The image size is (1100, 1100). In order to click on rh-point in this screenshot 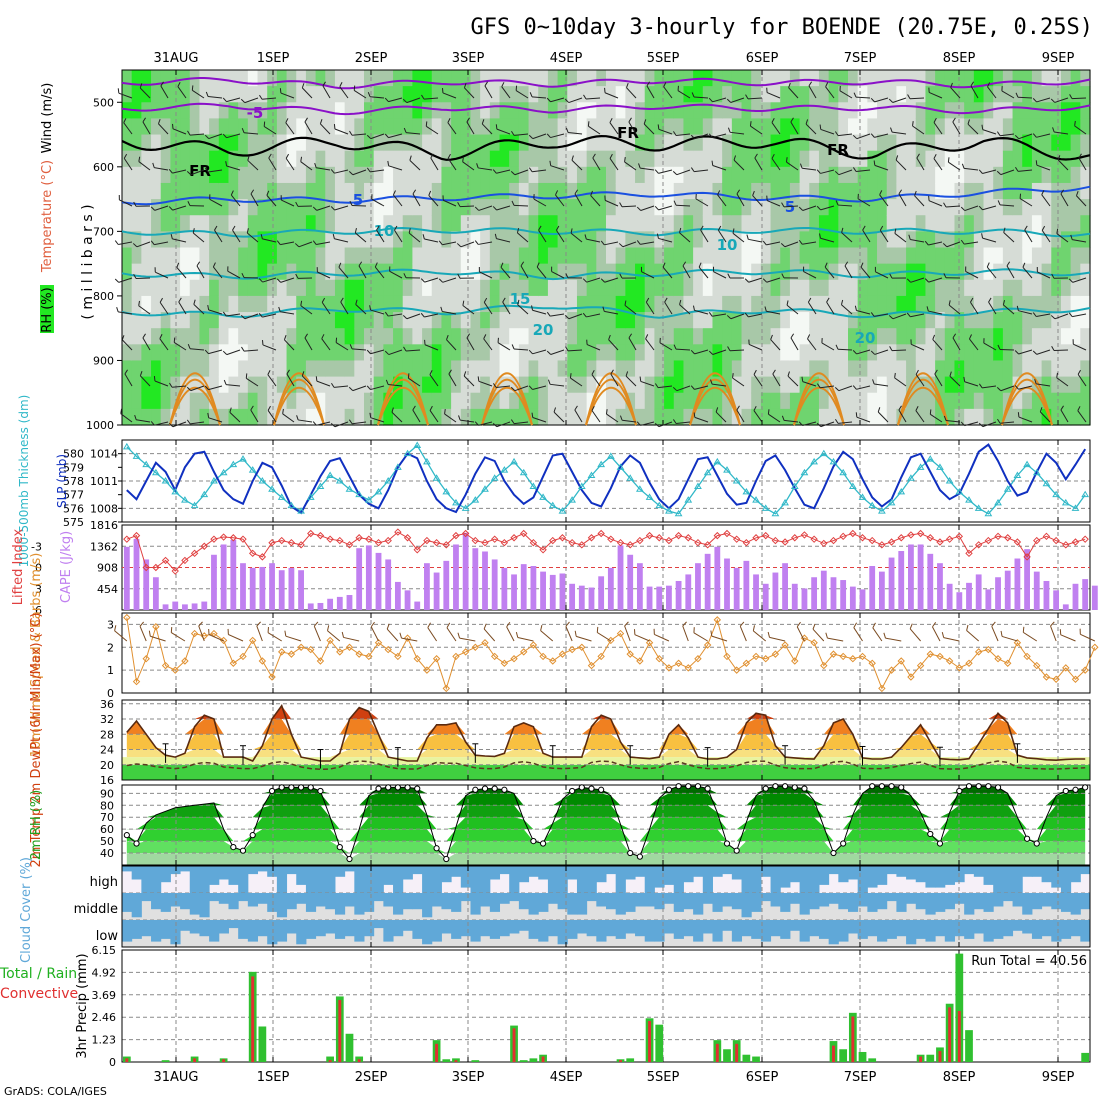, I will do `click(669, 789)`.